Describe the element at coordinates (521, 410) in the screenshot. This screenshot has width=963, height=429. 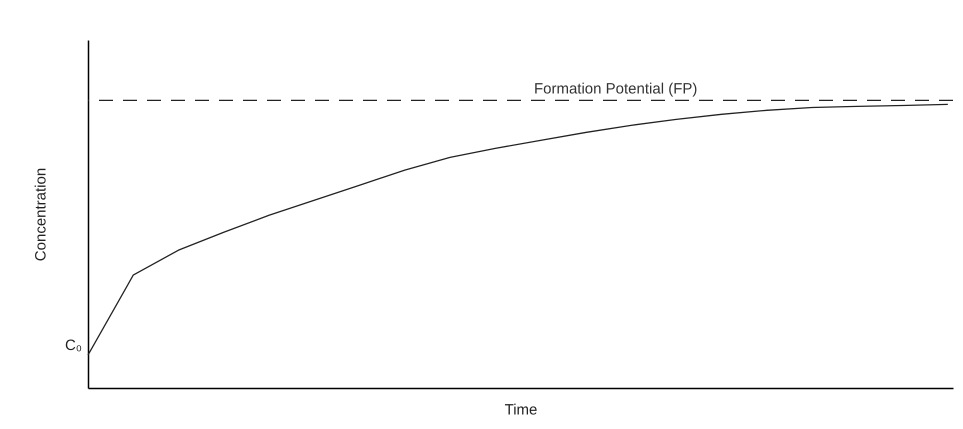
I see `x-axis-title: Time` at that location.